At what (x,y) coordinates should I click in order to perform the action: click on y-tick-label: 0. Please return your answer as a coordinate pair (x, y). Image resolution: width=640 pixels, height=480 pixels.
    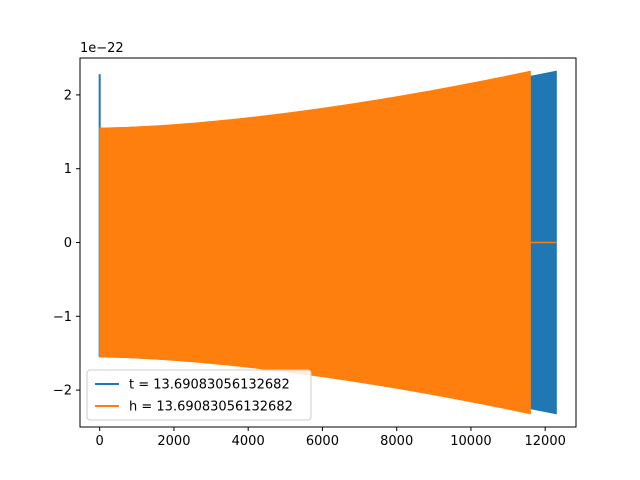
    Looking at the image, I should click on (68, 243).